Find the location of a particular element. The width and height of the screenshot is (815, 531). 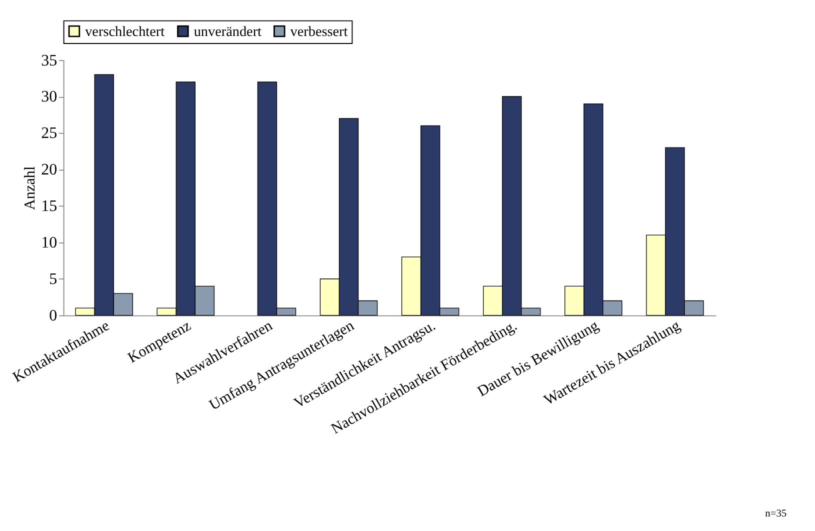

y-tick-label: 25 is located at coordinates (49, 133).